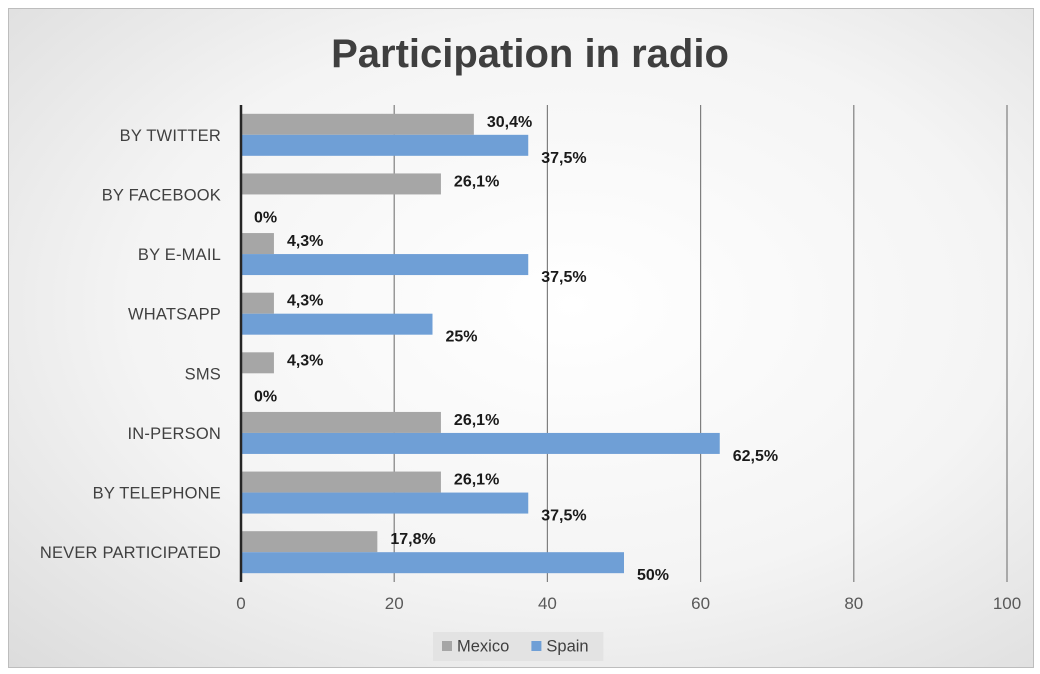 The width and height of the screenshot is (1040, 674). Describe the element at coordinates (853, 603) in the screenshot. I see `x-tick-label: 80` at that location.